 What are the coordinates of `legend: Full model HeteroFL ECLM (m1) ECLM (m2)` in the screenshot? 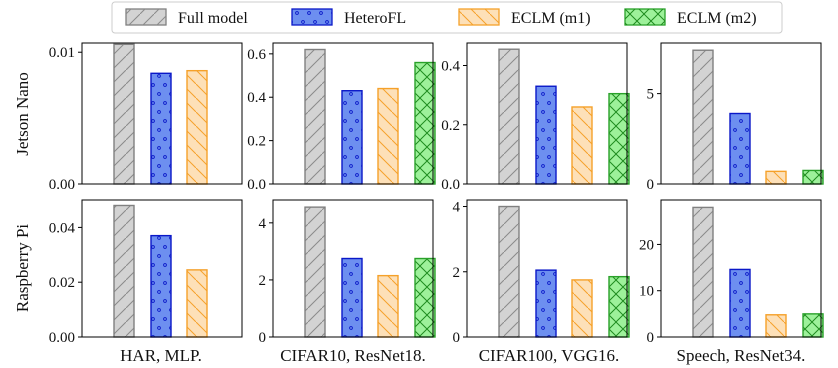 It's located at (447, 17).